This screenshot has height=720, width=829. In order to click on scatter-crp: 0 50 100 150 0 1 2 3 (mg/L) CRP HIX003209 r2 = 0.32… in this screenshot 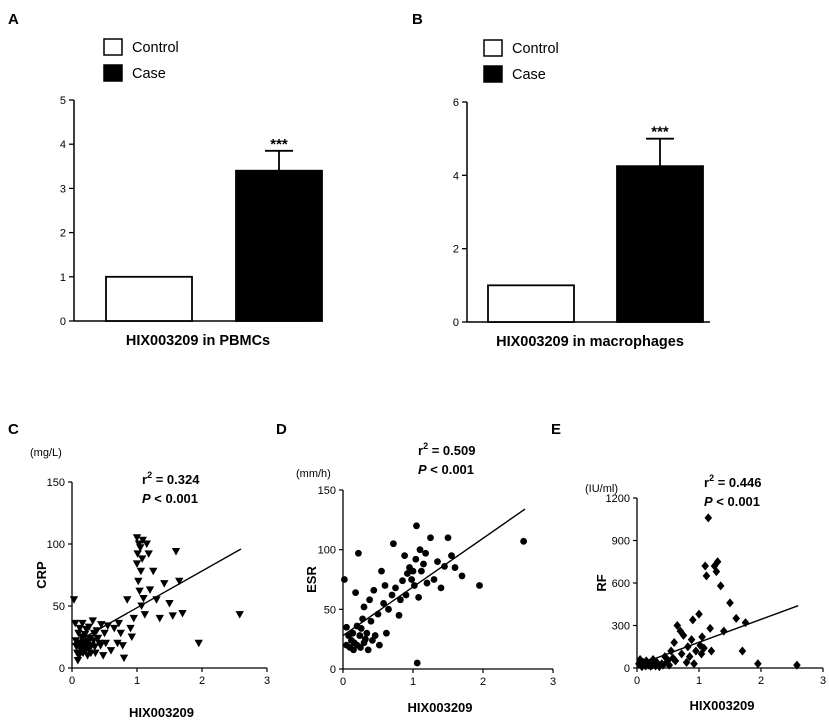, I will do `click(150, 583)`.